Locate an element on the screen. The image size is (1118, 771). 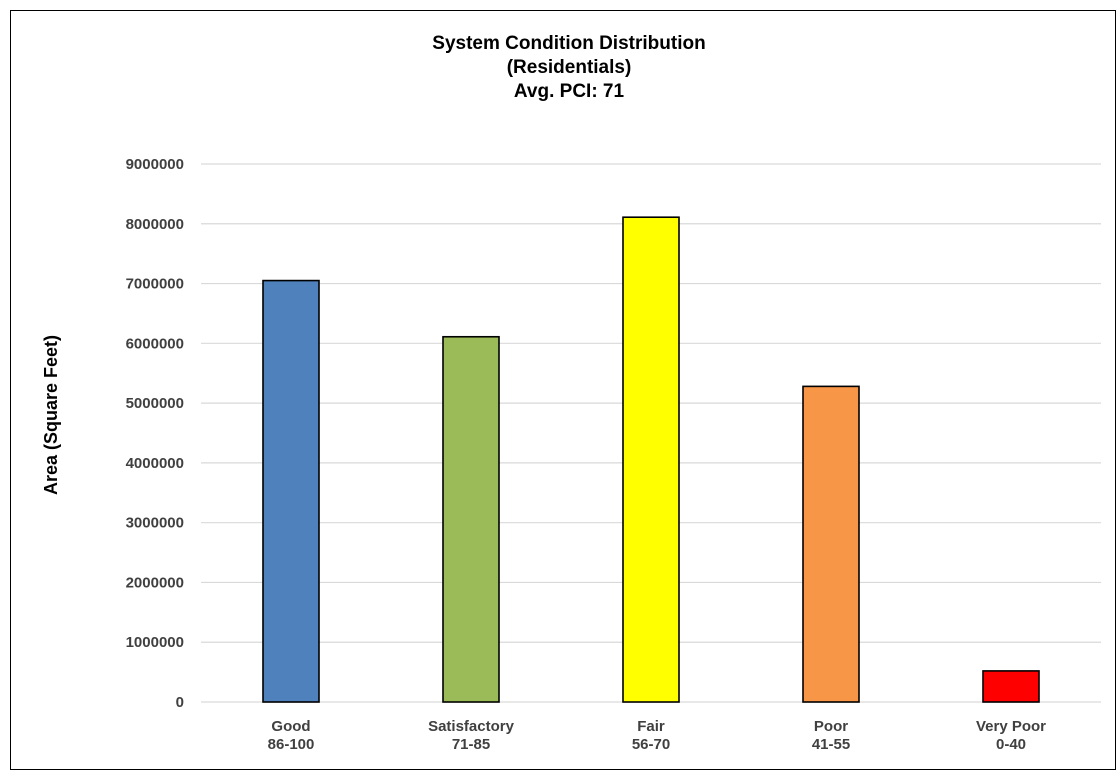
y-tick-label: 3000000 is located at coordinates (155, 523).